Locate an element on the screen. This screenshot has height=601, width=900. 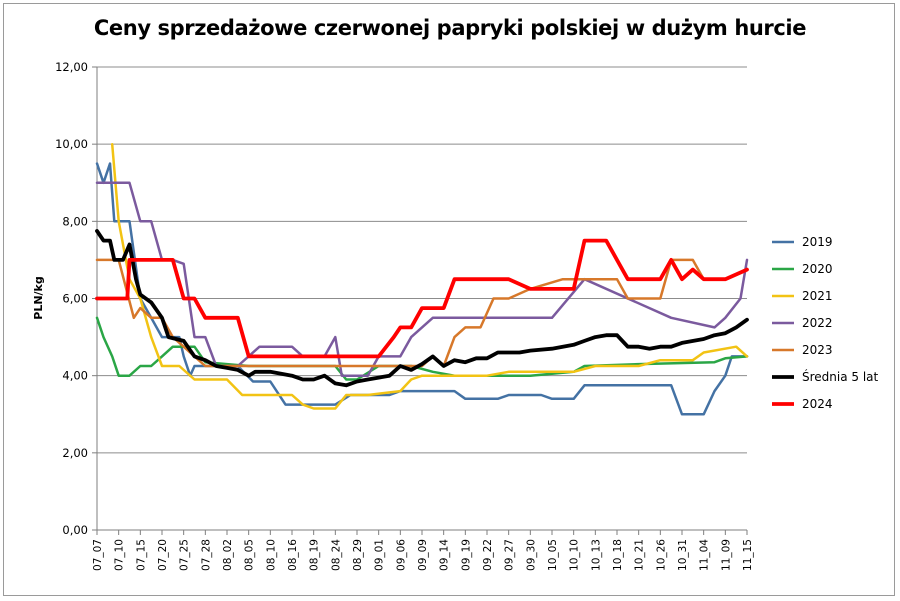
x-tick-label: 07_25 is located at coordinates (185, 555).